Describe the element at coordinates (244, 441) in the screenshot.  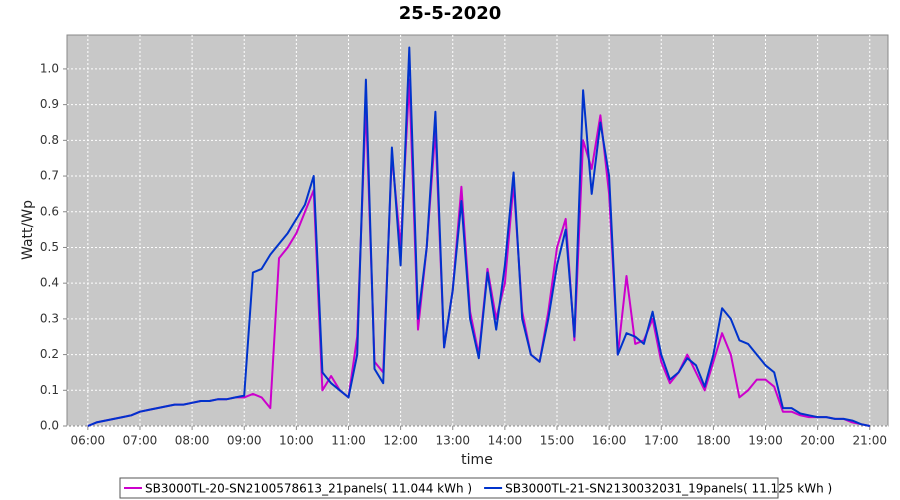
I see `x-tick-label: 09:00` at that location.